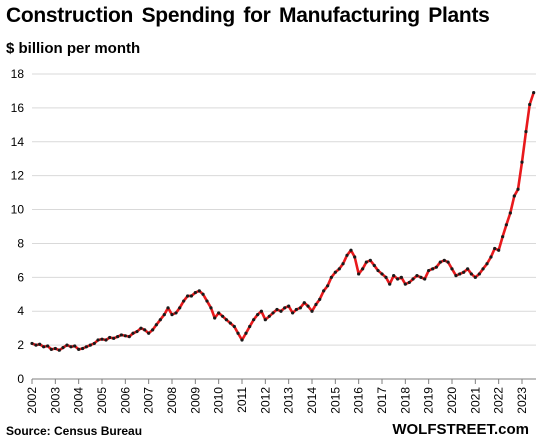 Image resolution: width=541 pixels, height=446 pixels. I want to click on y-tick-label: 18, so click(18, 74).